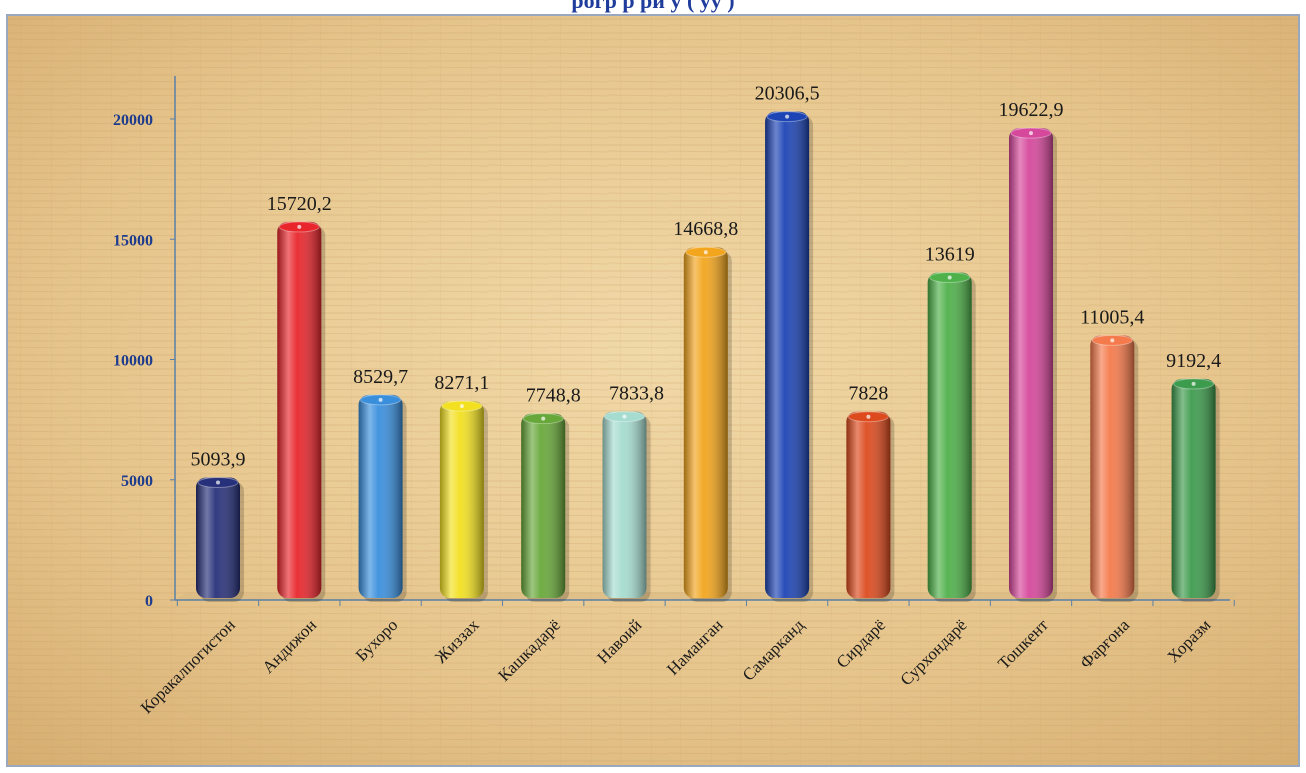  What do you see at coordinates (133, 361) in the screenshot?
I see `y-tick-label: 10000` at bounding box center [133, 361].